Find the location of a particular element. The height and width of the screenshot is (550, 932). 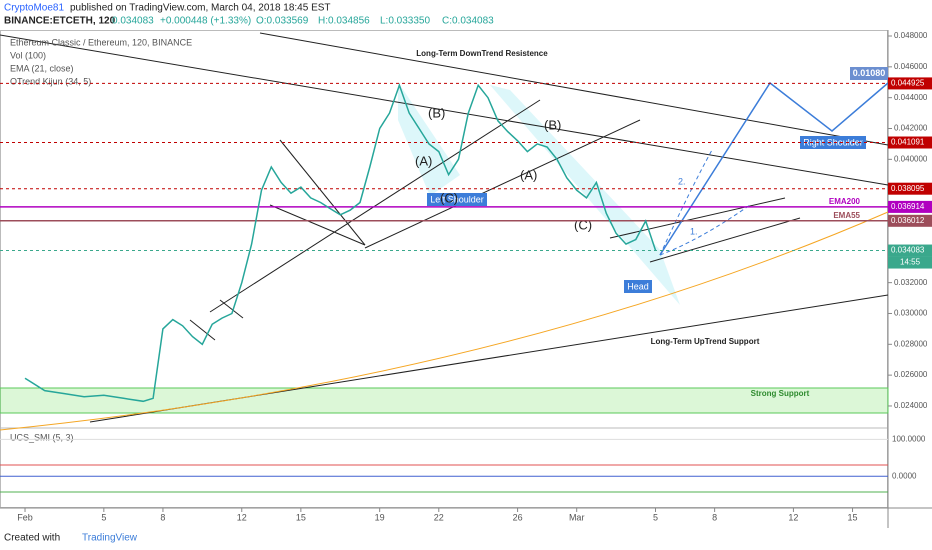

projection is located at coordinates (774, 168).